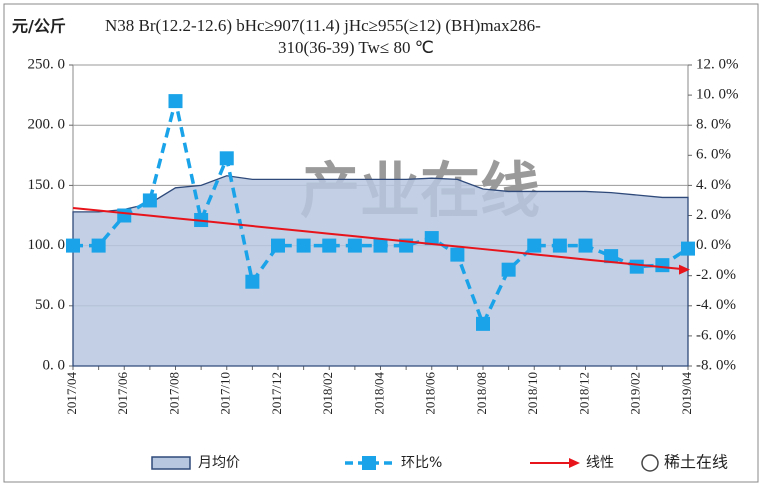 The height and width of the screenshot is (497, 766). What do you see at coordinates (716, 305) in the screenshot?
I see `y2-tick-label: -4. 0%` at bounding box center [716, 305].